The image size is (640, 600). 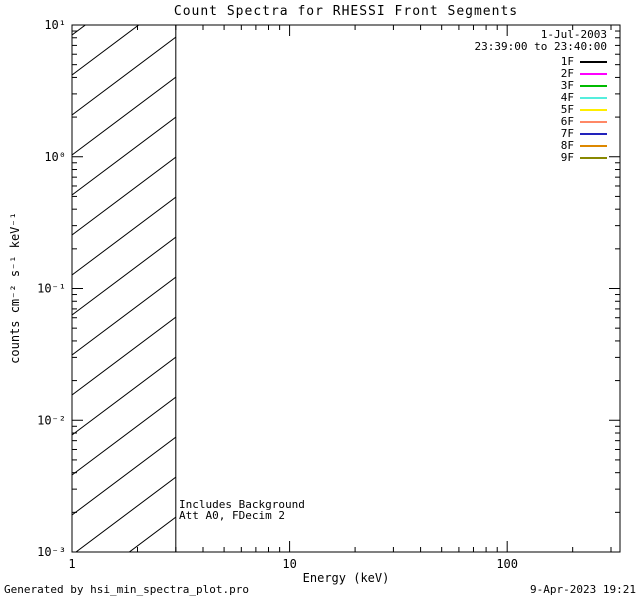 I want to click on legend-entry: 9F, so click(x=541, y=158).